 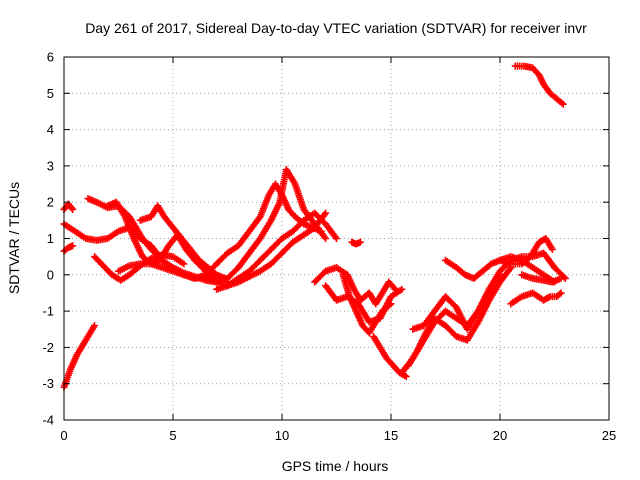 I want to click on y-tick-label: 0, so click(x=50, y=274).